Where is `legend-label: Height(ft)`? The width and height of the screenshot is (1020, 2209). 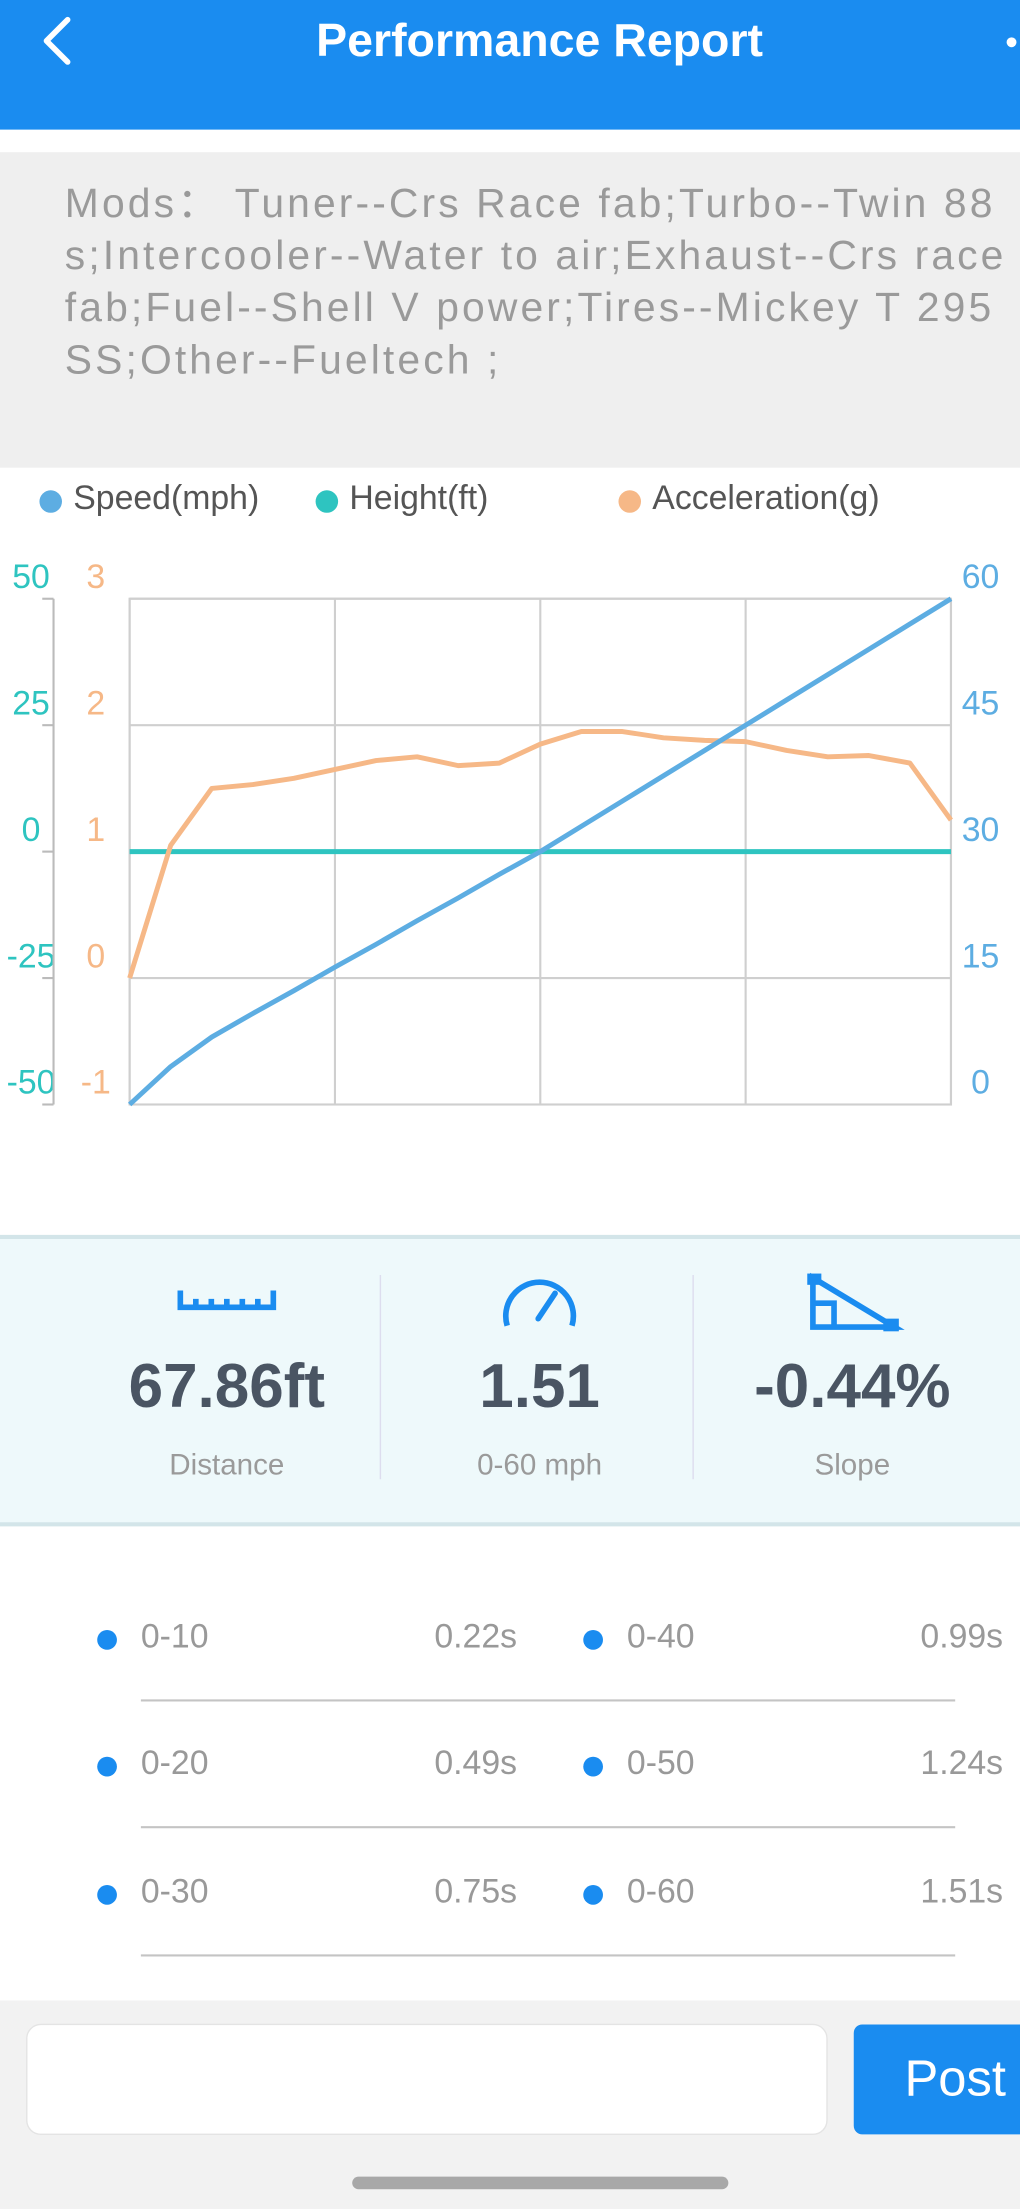
legend-label: Height(ft) is located at coordinates (418, 498).